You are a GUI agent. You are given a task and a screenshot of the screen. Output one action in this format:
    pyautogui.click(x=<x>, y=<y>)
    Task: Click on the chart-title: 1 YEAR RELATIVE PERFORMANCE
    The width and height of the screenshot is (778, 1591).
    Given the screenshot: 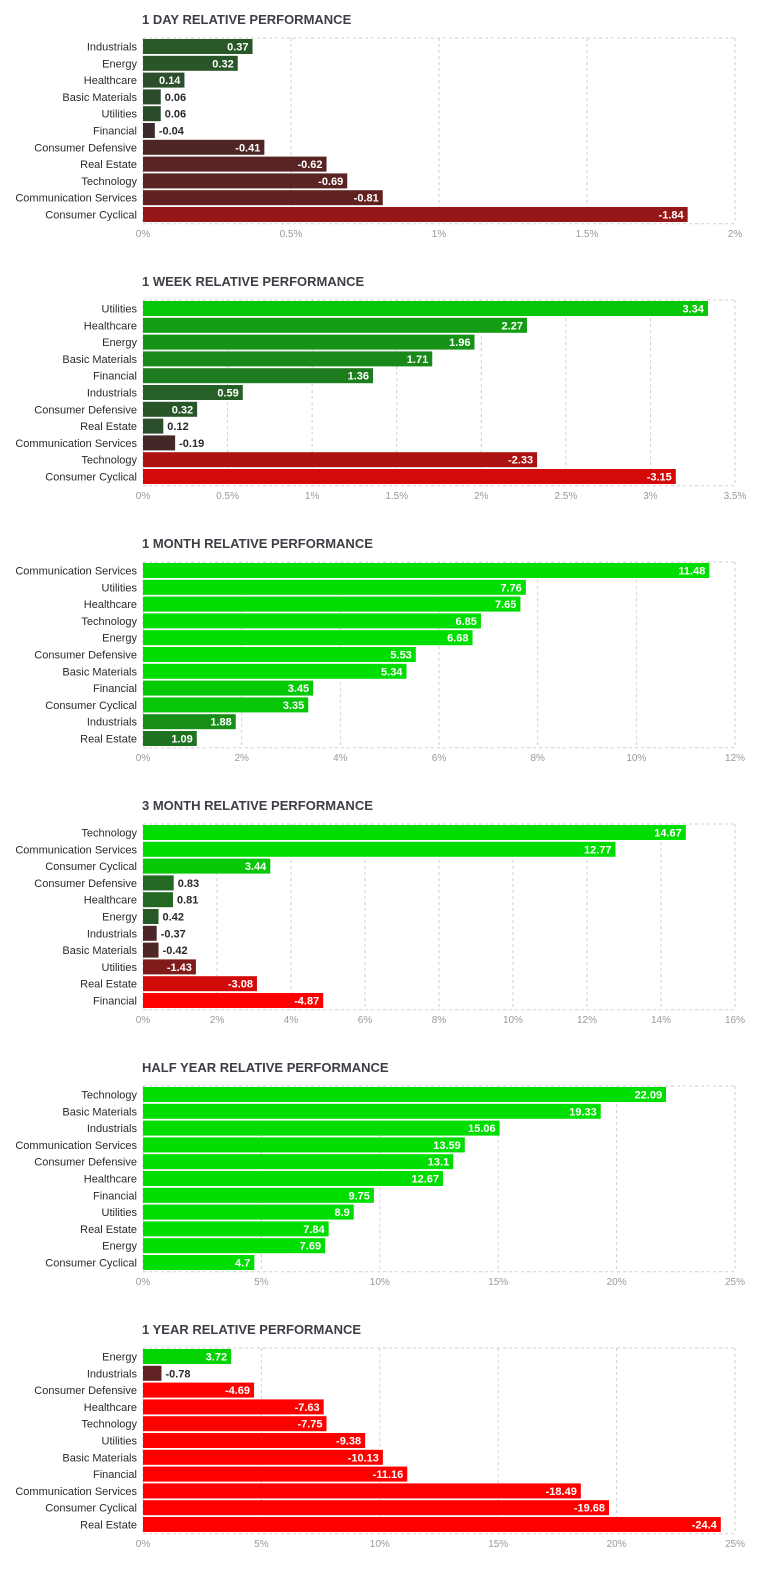 What is the action you would take?
    pyautogui.click(x=252, y=1329)
    